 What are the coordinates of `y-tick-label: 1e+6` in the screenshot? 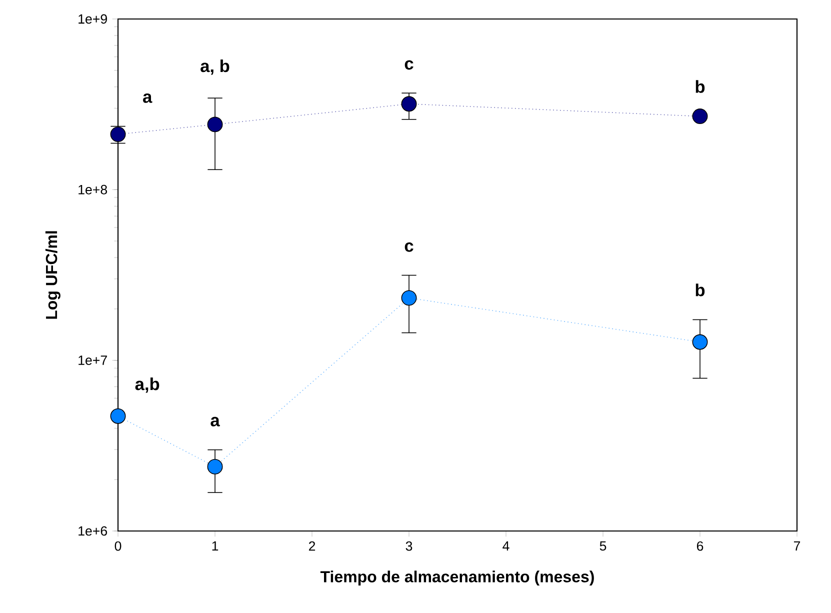 It's located at (93, 531).